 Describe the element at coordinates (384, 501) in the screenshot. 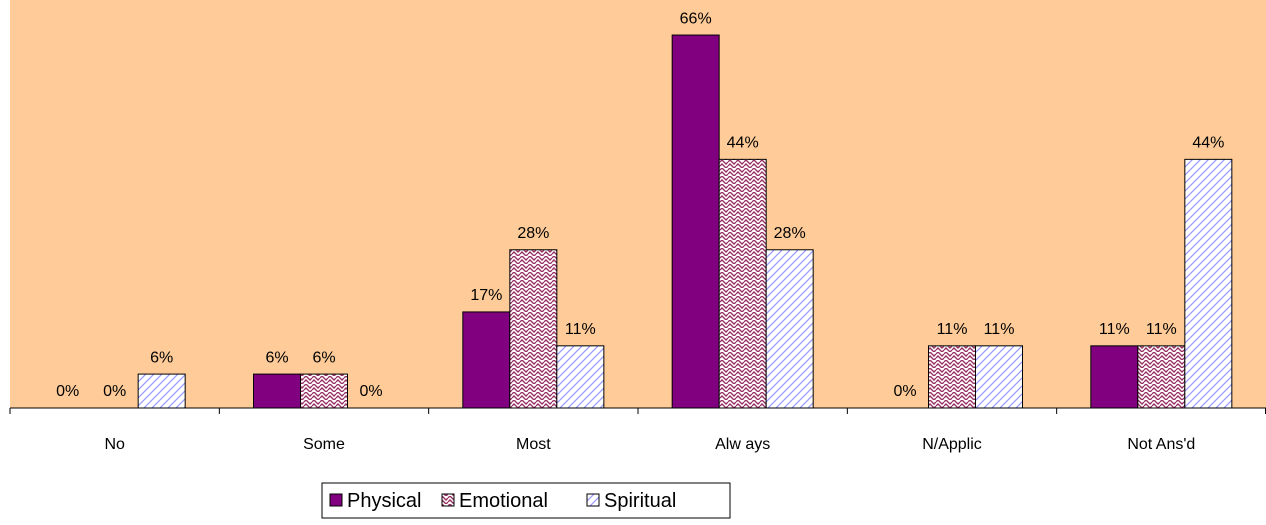

I see `legend-label: Physical` at that location.